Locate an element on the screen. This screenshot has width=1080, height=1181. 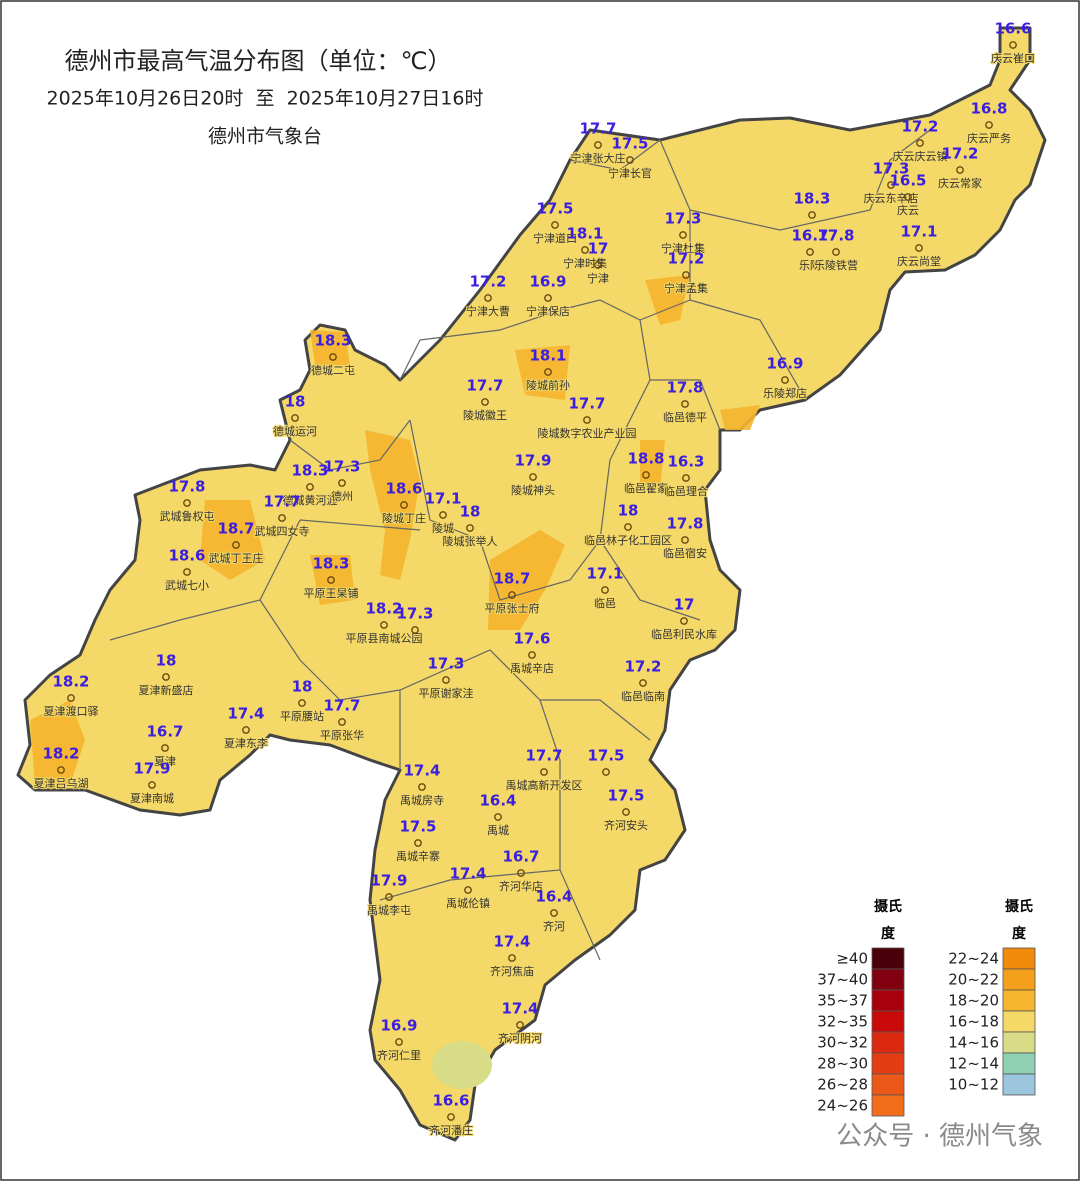
station-name: 宁津长官 is located at coordinates (630, 173).